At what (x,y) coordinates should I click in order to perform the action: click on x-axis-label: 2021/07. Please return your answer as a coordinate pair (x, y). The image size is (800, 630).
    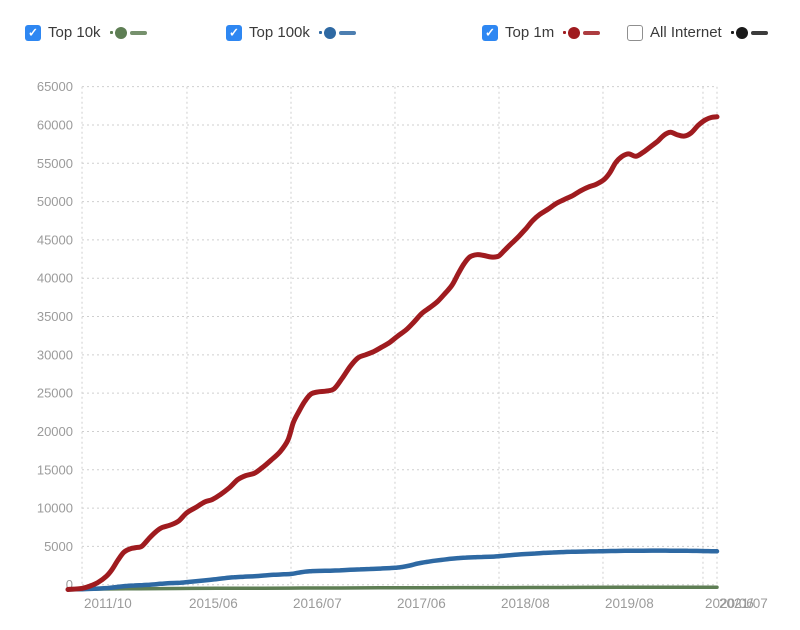
    Looking at the image, I should click on (743, 603).